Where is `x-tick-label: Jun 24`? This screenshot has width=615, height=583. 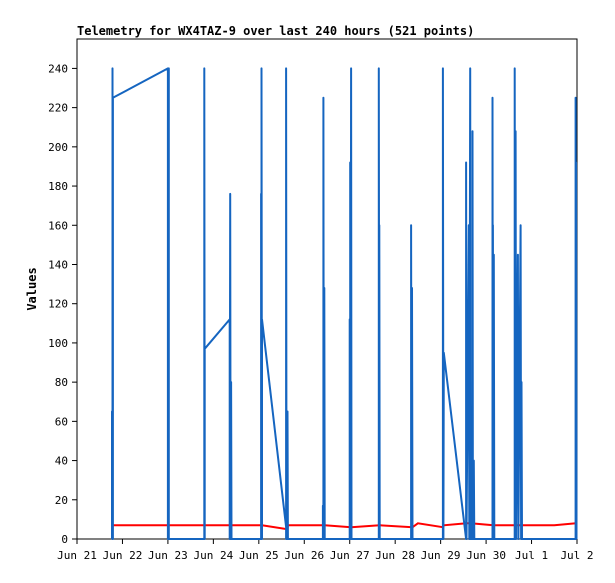
x-tick-label: Jun 24 is located at coordinates (213, 555).